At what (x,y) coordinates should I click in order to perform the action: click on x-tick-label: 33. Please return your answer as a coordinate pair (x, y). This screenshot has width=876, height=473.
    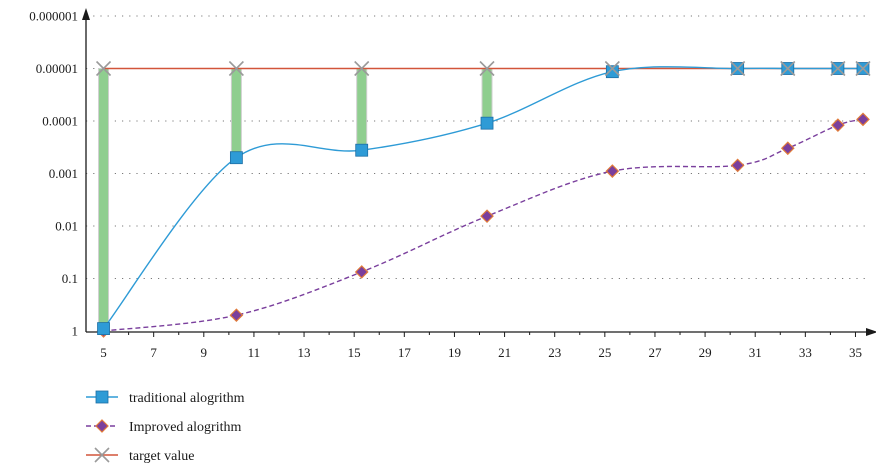
    Looking at the image, I should click on (805, 352).